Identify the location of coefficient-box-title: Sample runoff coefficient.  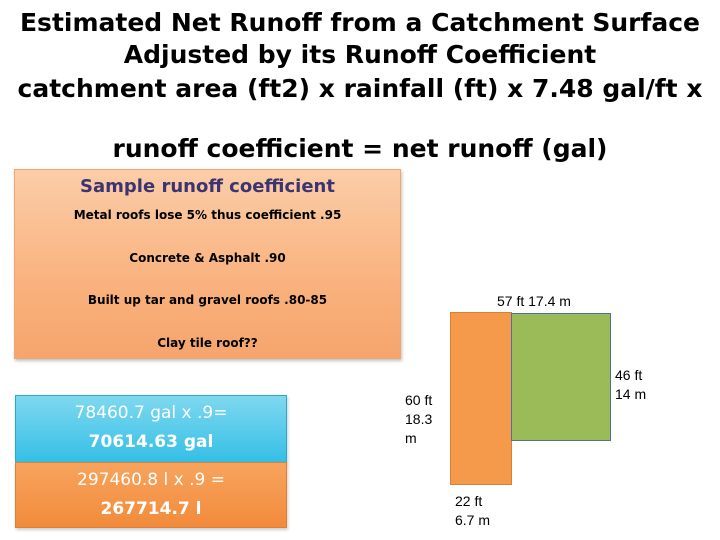
(207, 186).